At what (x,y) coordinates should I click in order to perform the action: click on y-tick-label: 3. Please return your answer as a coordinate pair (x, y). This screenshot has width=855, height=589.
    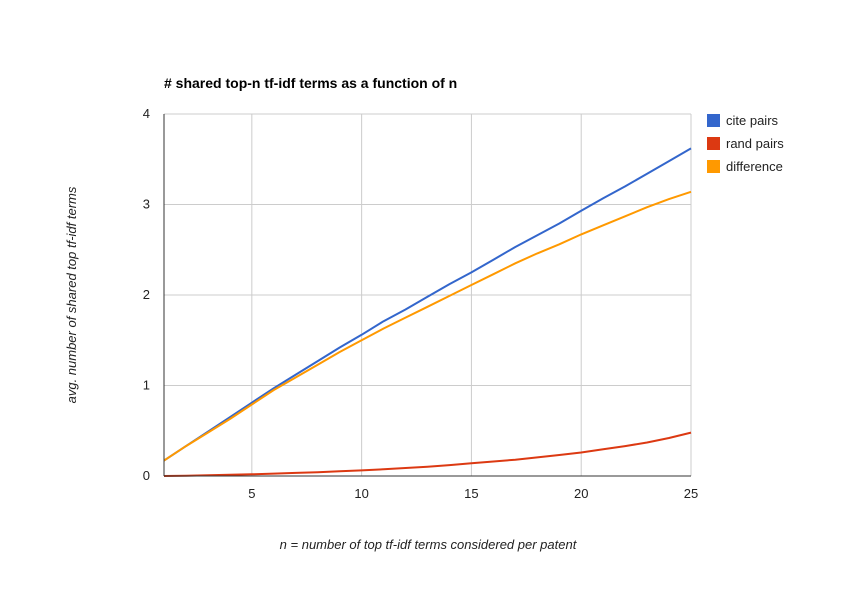
    Looking at the image, I should click on (146, 204).